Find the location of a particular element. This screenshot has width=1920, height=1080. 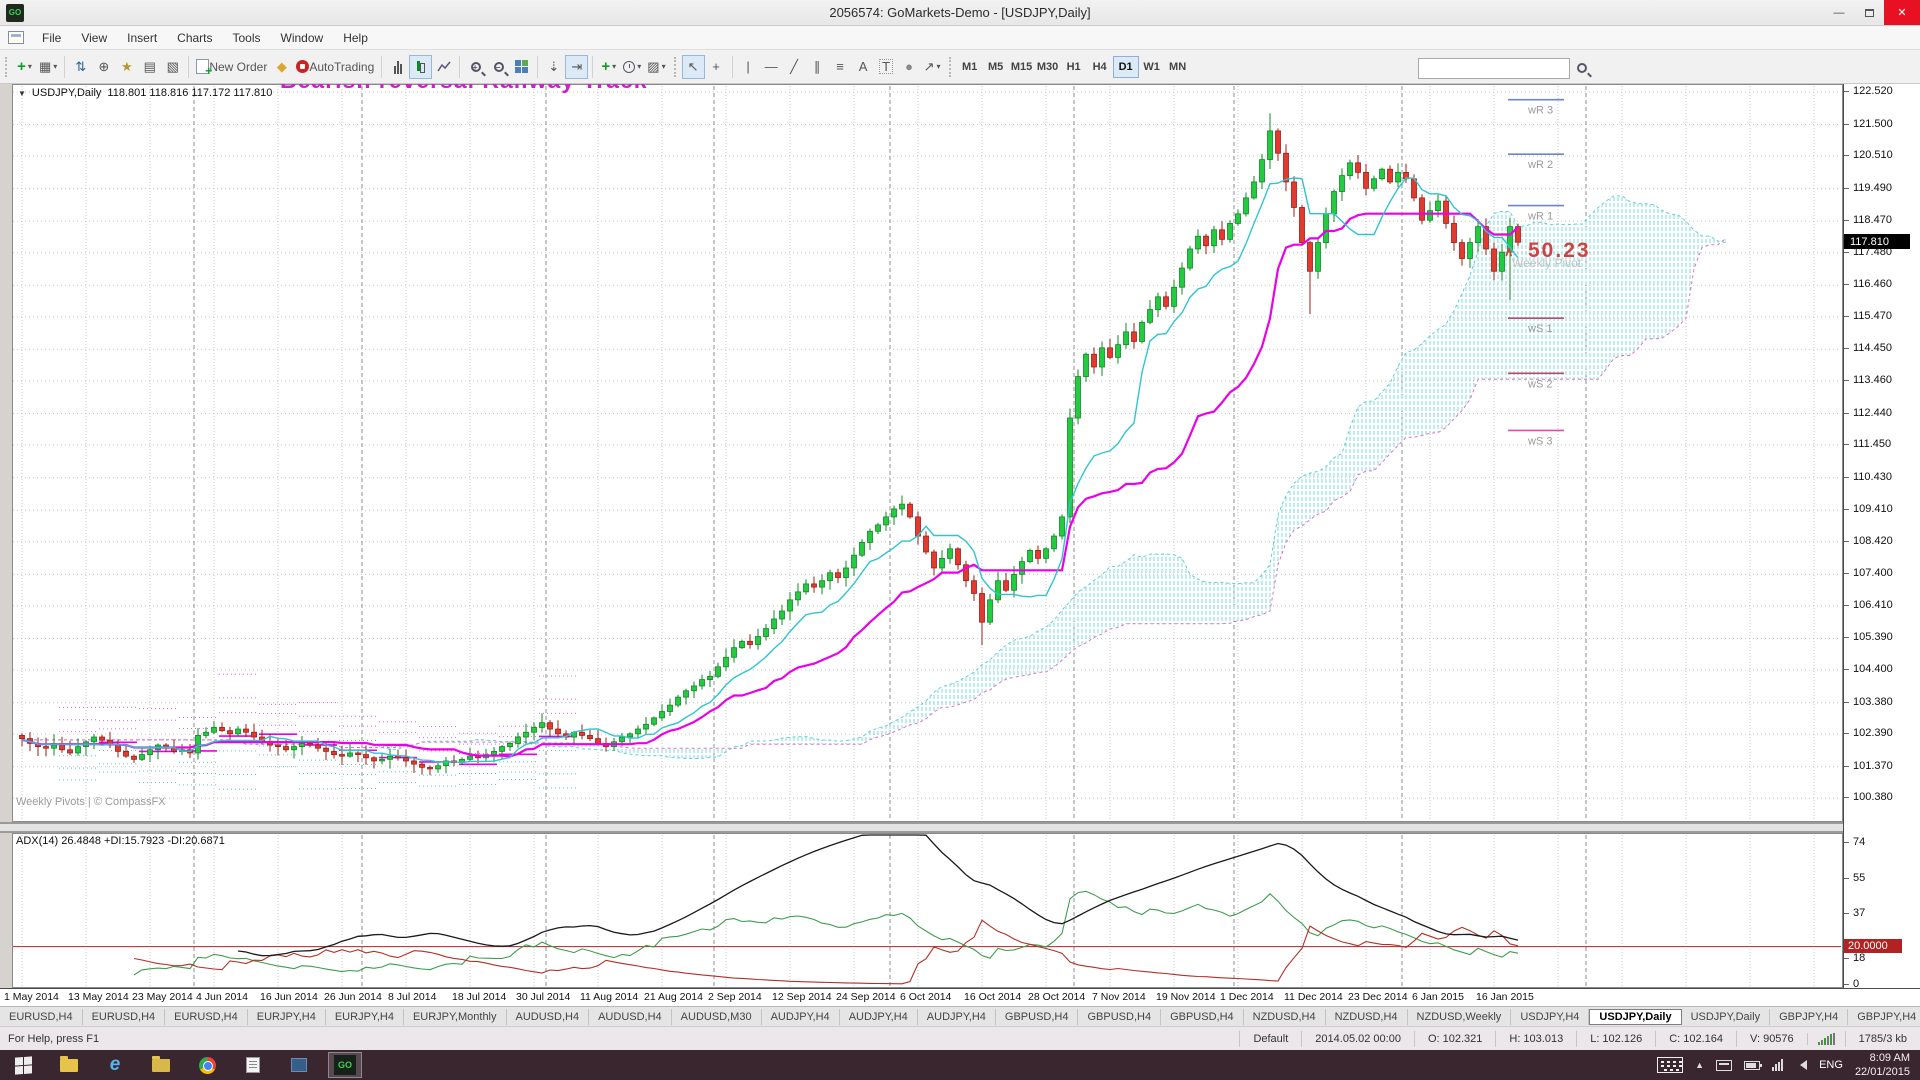

restore-button is located at coordinates (1869, 12).